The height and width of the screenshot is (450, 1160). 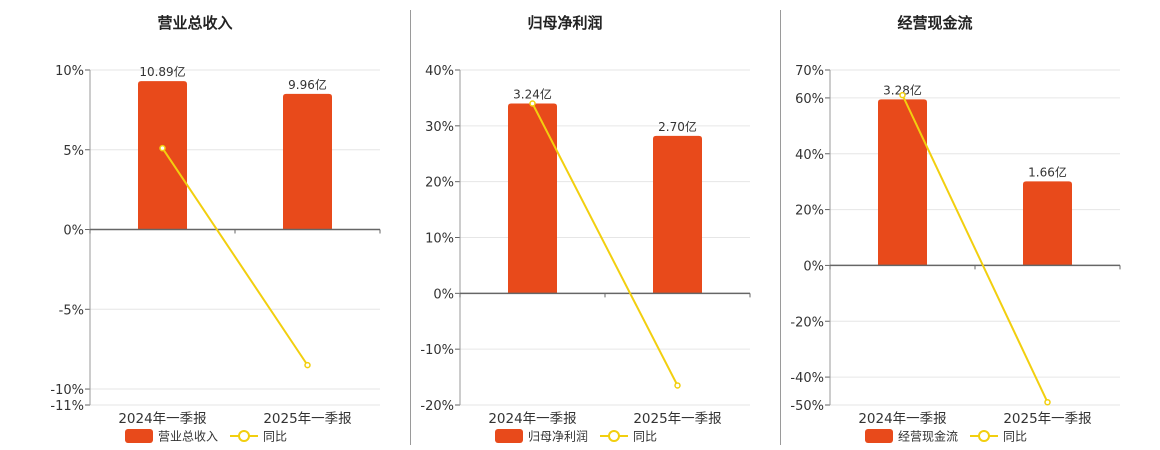 What do you see at coordinates (934, 23) in the screenshot?
I see `chart-title: 经营现金流` at bounding box center [934, 23].